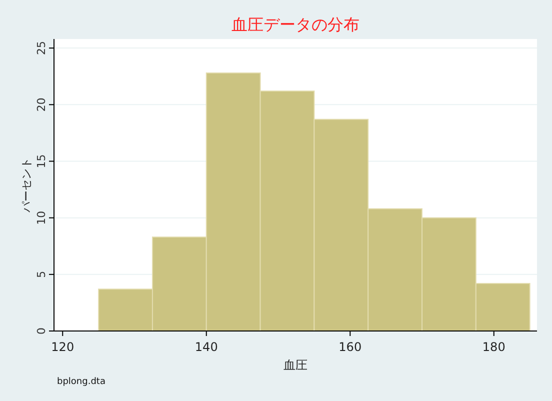  I want to click on y-axis-title: パーセント, so click(26, 186).